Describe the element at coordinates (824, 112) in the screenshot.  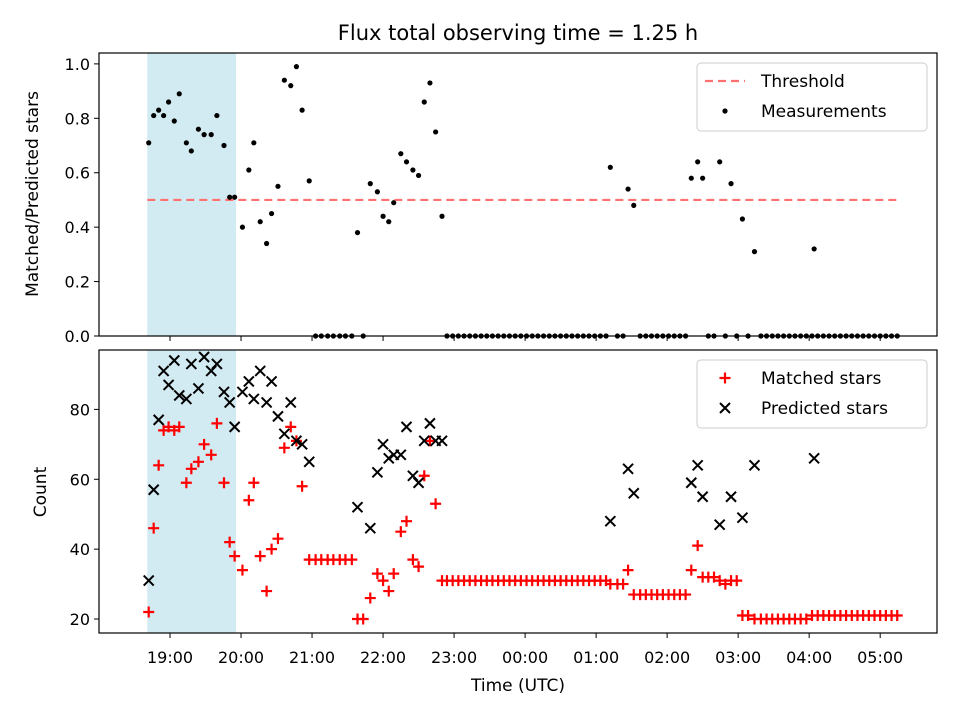
I see `legend-label: Measurements` at that location.